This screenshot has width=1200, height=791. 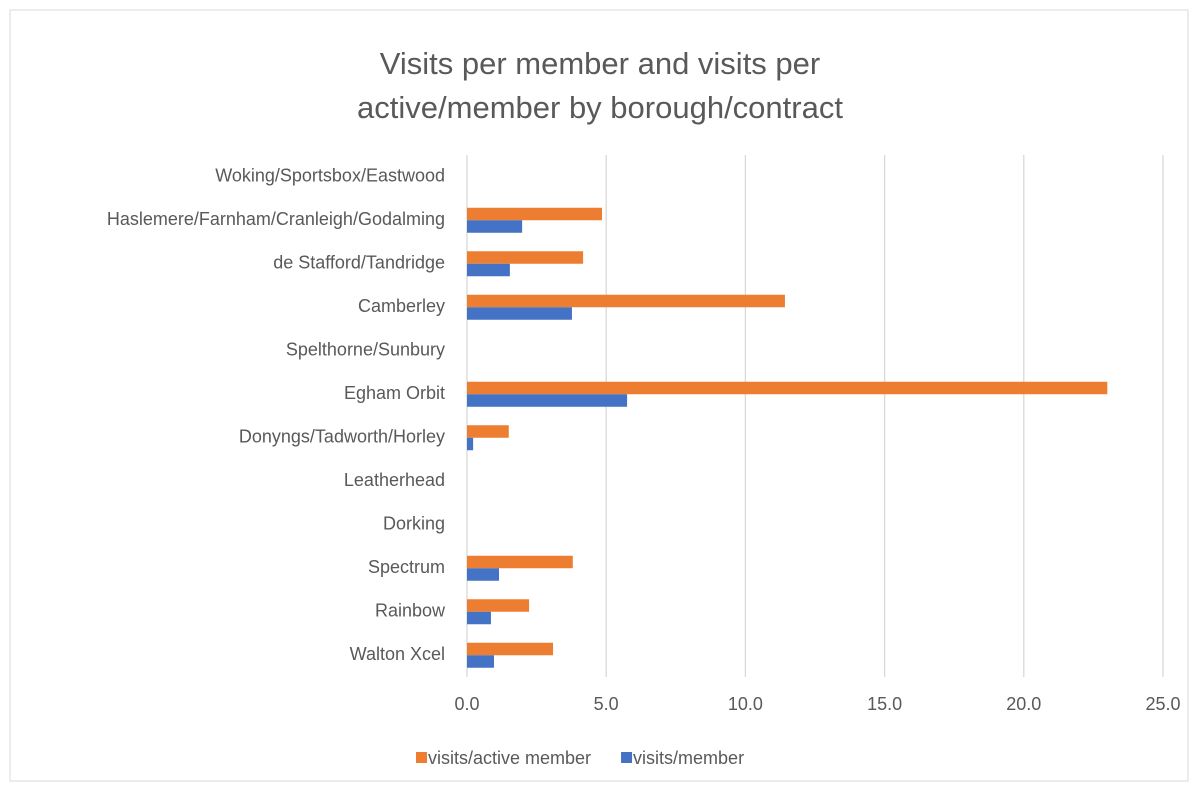 What do you see at coordinates (365, 350) in the screenshot?
I see `y-tick-label: Spelthorne/Sunbury` at bounding box center [365, 350].